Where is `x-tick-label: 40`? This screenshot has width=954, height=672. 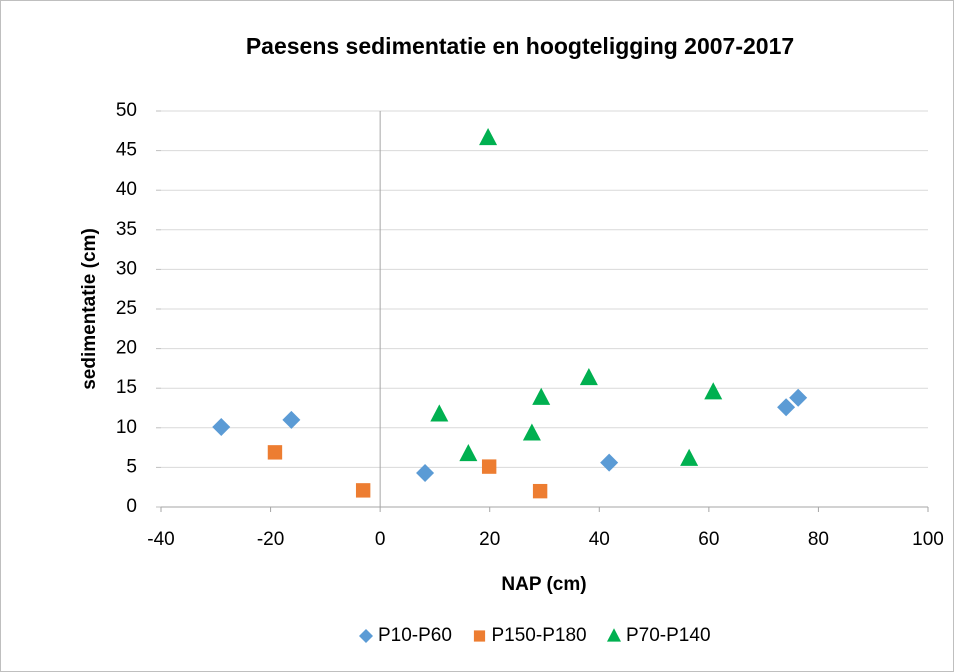 x-tick-label: 40 is located at coordinates (599, 539).